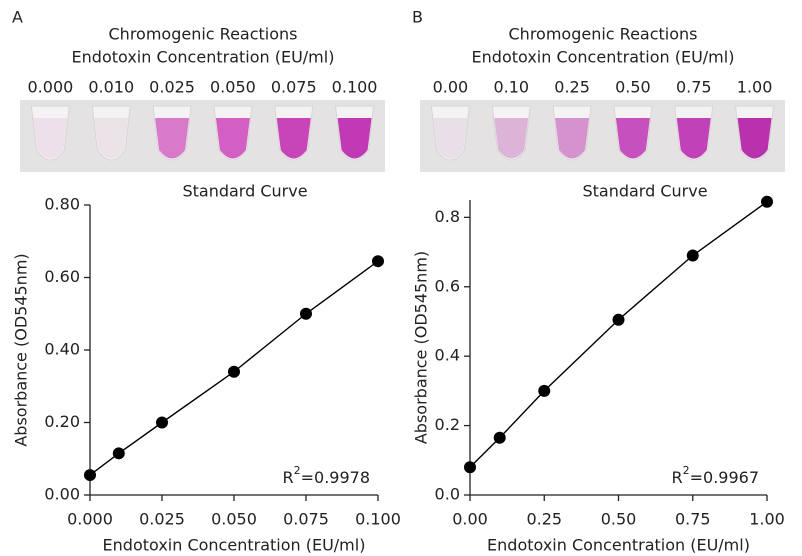 The width and height of the screenshot is (802, 556). What do you see at coordinates (162, 519) in the screenshot?
I see `x-tick-label: 0.025` at bounding box center [162, 519].